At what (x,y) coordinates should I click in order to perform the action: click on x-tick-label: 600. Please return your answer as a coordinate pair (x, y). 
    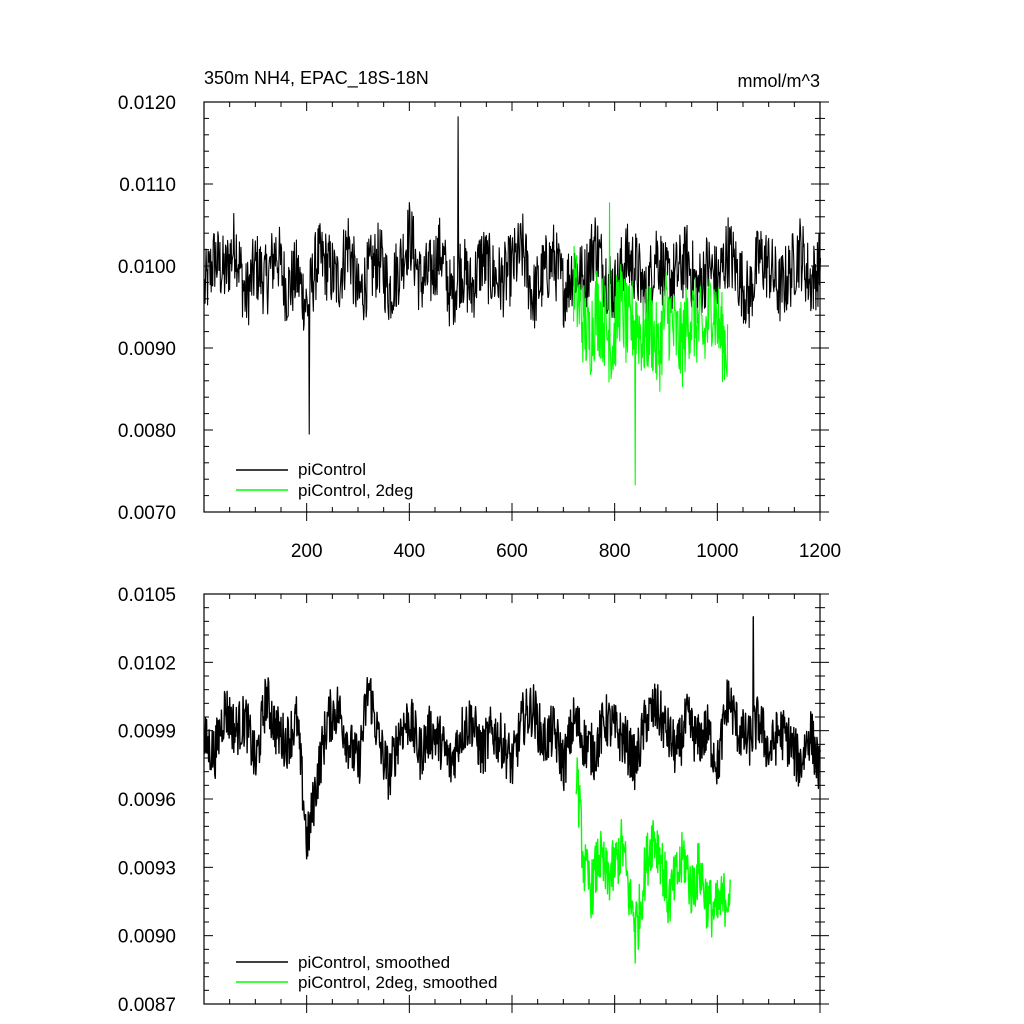
    Looking at the image, I should click on (512, 551).